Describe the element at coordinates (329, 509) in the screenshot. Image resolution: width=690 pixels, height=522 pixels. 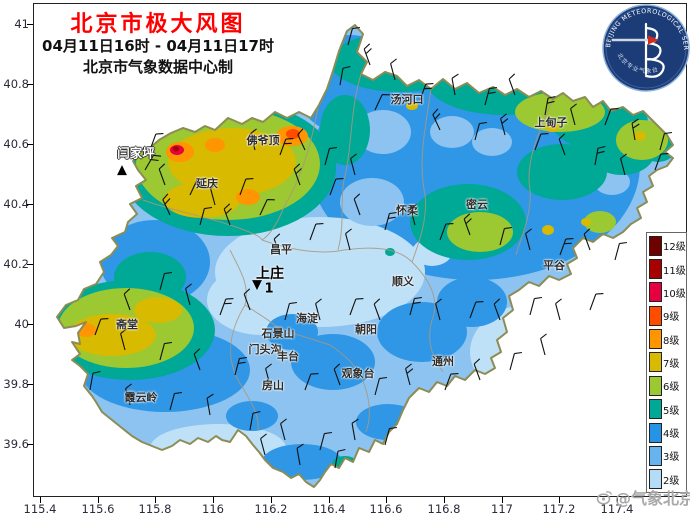
I see `x-axis-label: 116.4` at that location.